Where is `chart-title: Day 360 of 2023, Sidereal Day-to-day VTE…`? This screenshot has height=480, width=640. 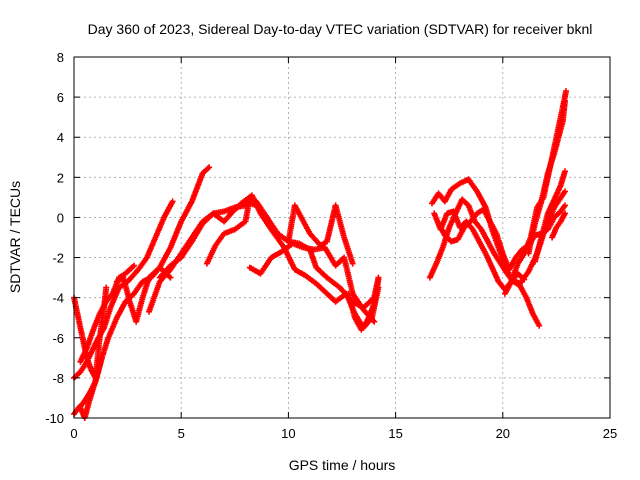
chart-title: Day 360 of 2023, Sidereal Day-to-day VTE… is located at coordinates (340, 29).